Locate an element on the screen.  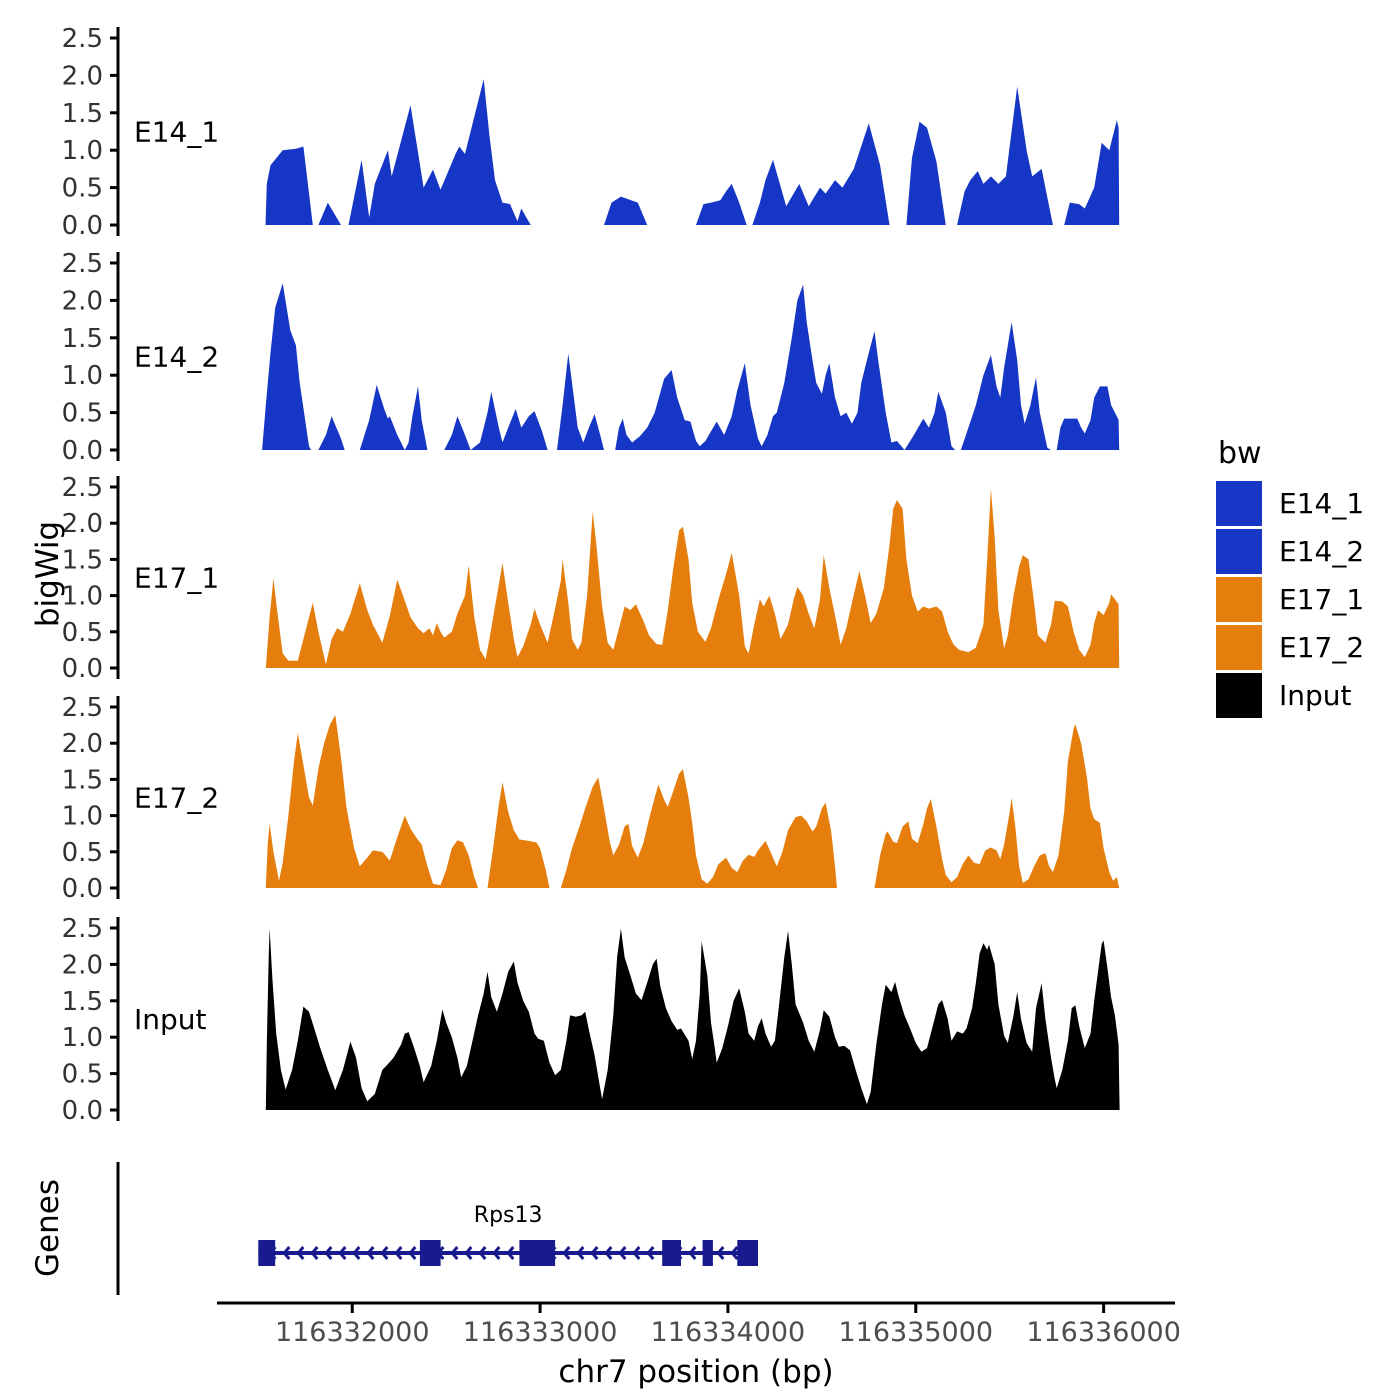
legend-label: E14_2 is located at coordinates (1322, 551).